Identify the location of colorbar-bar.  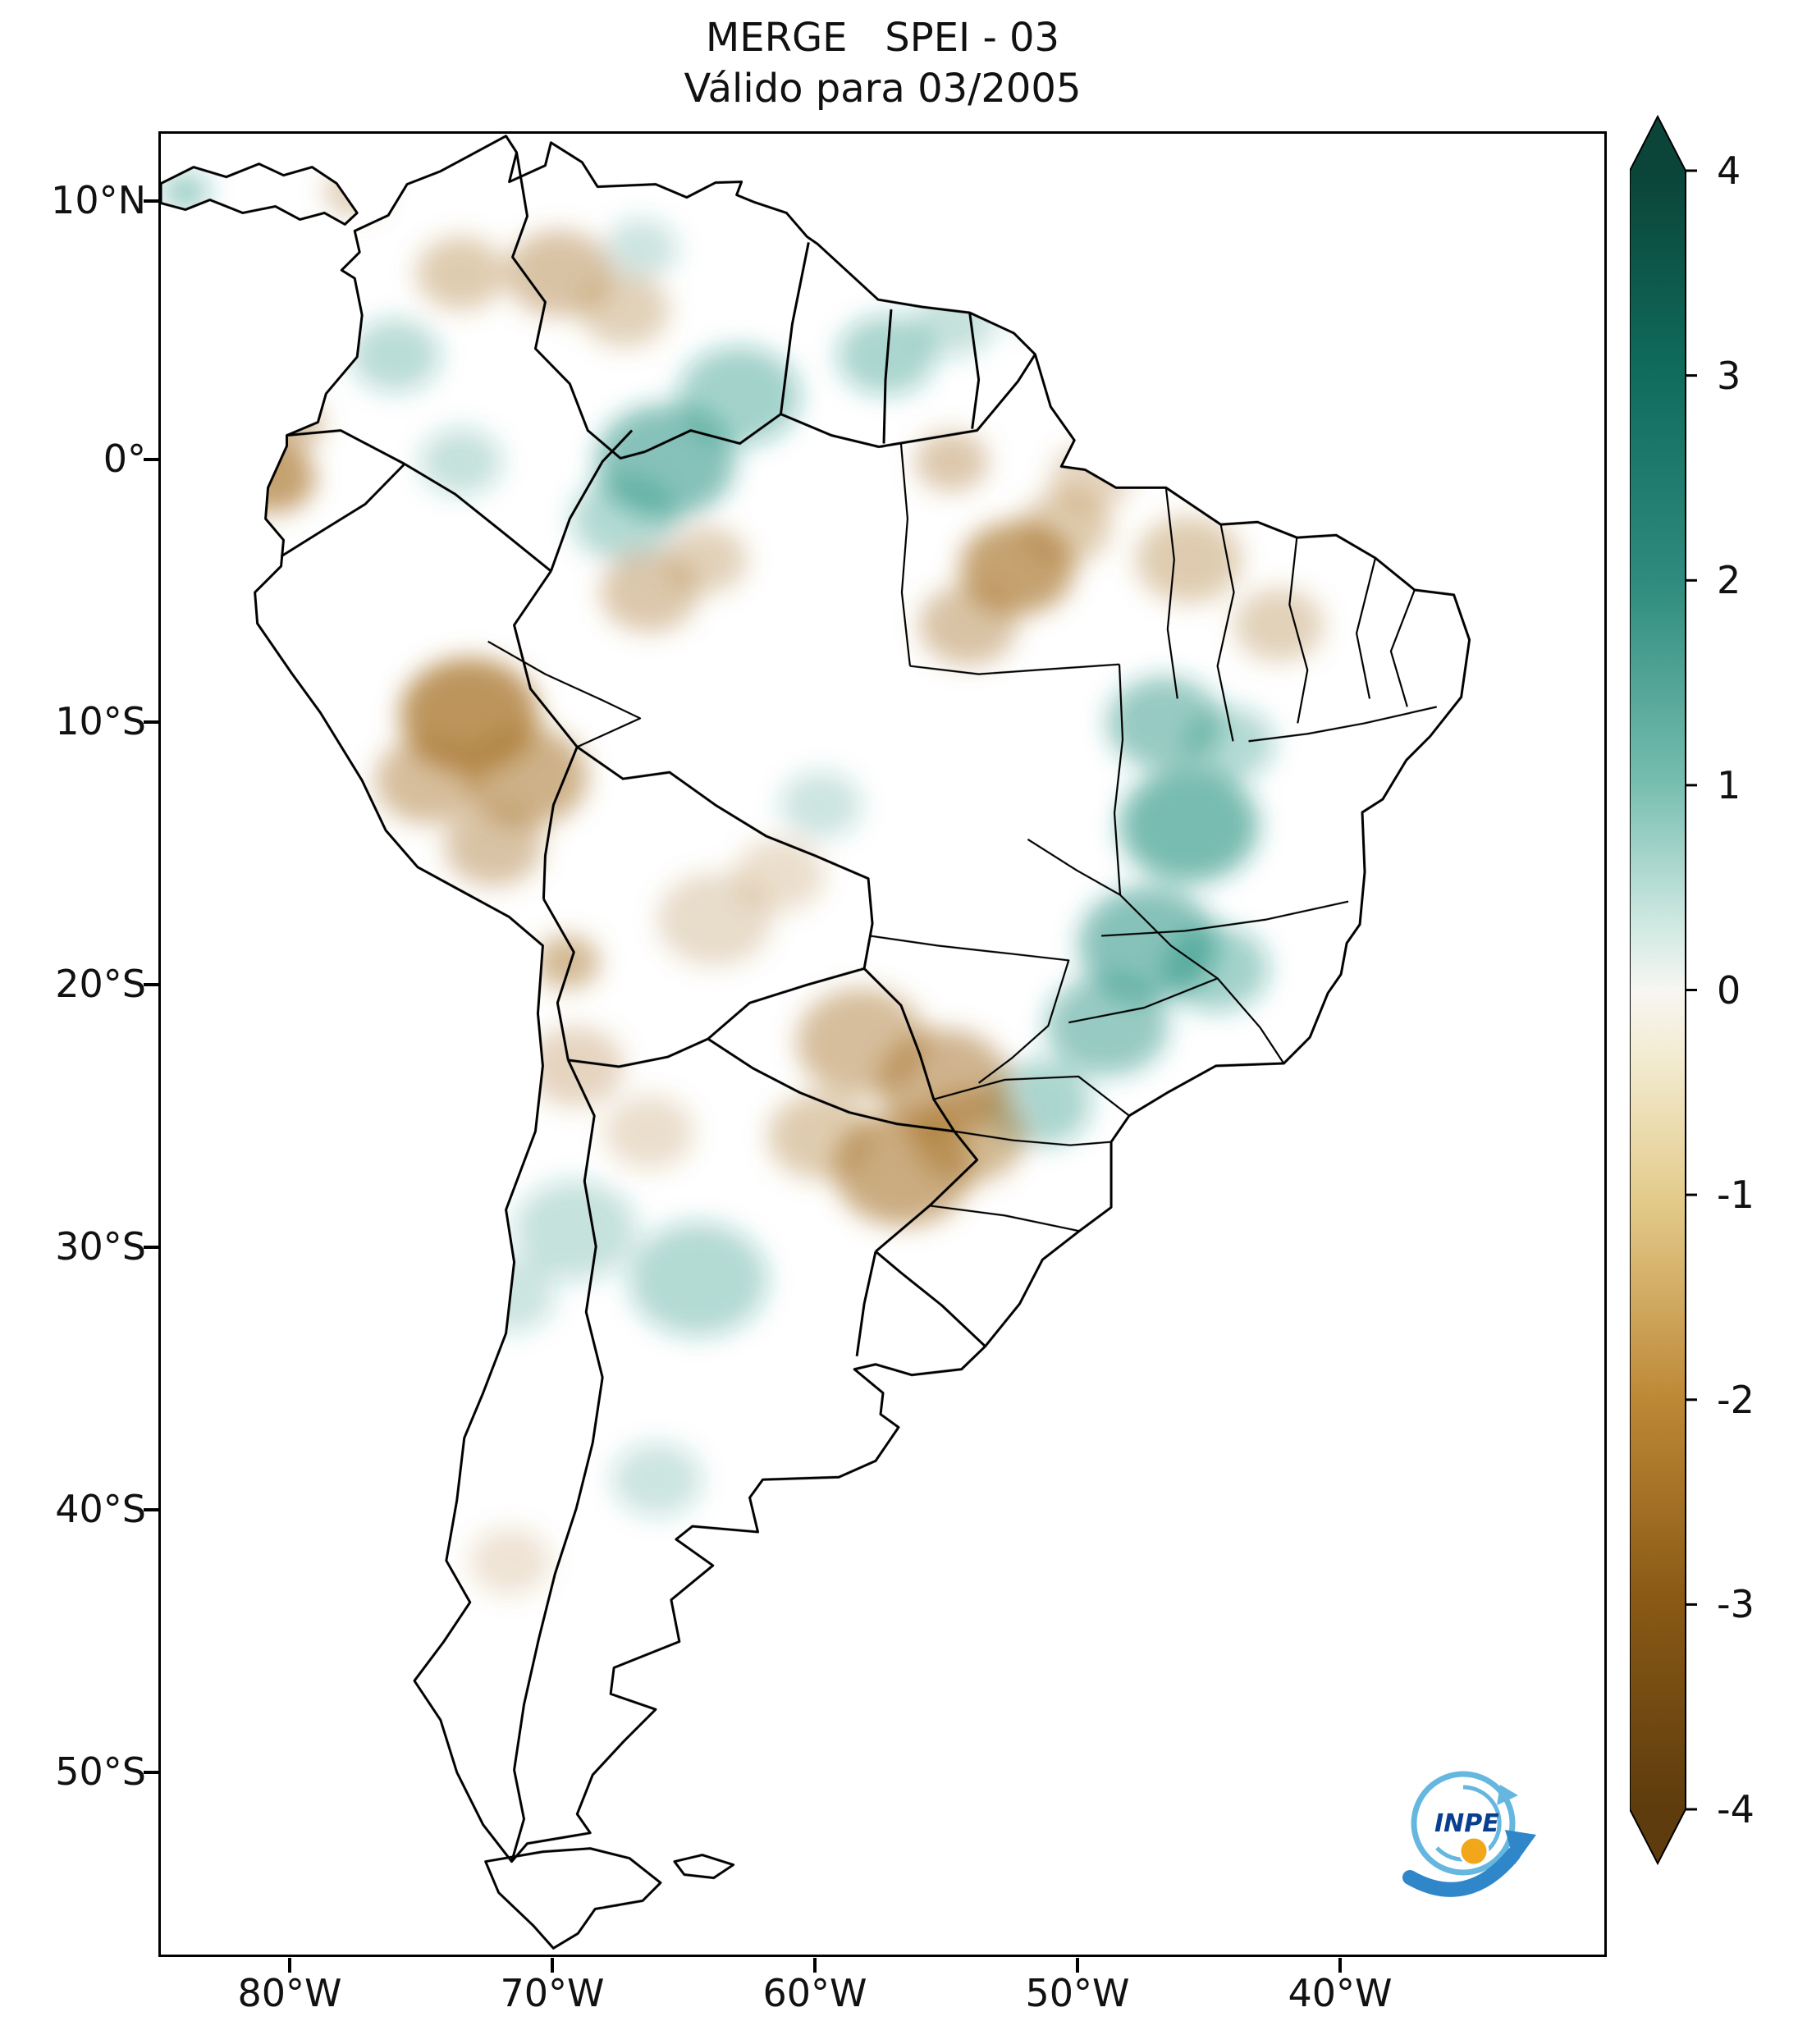
(1658, 990).